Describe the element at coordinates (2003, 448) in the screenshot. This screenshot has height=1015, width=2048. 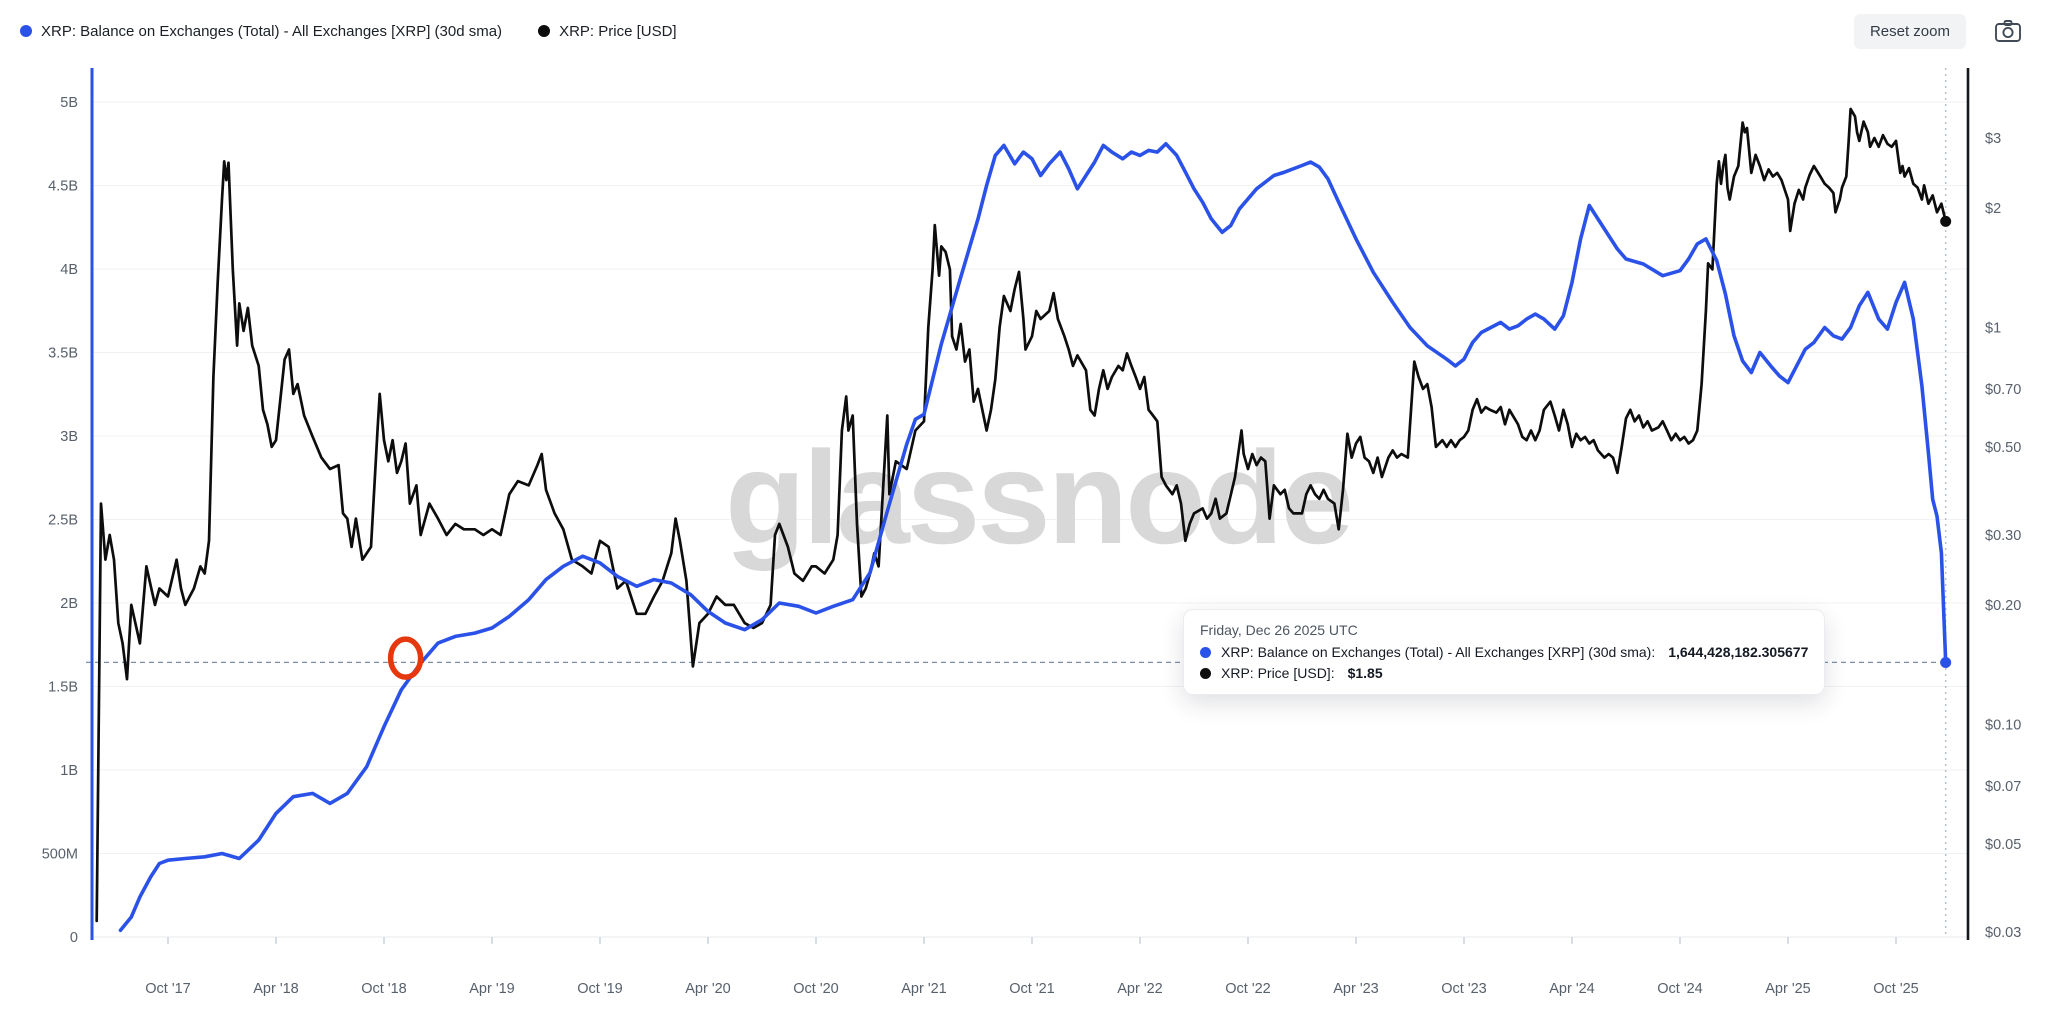
I see `y-right-tick-label: $0.50` at that location.